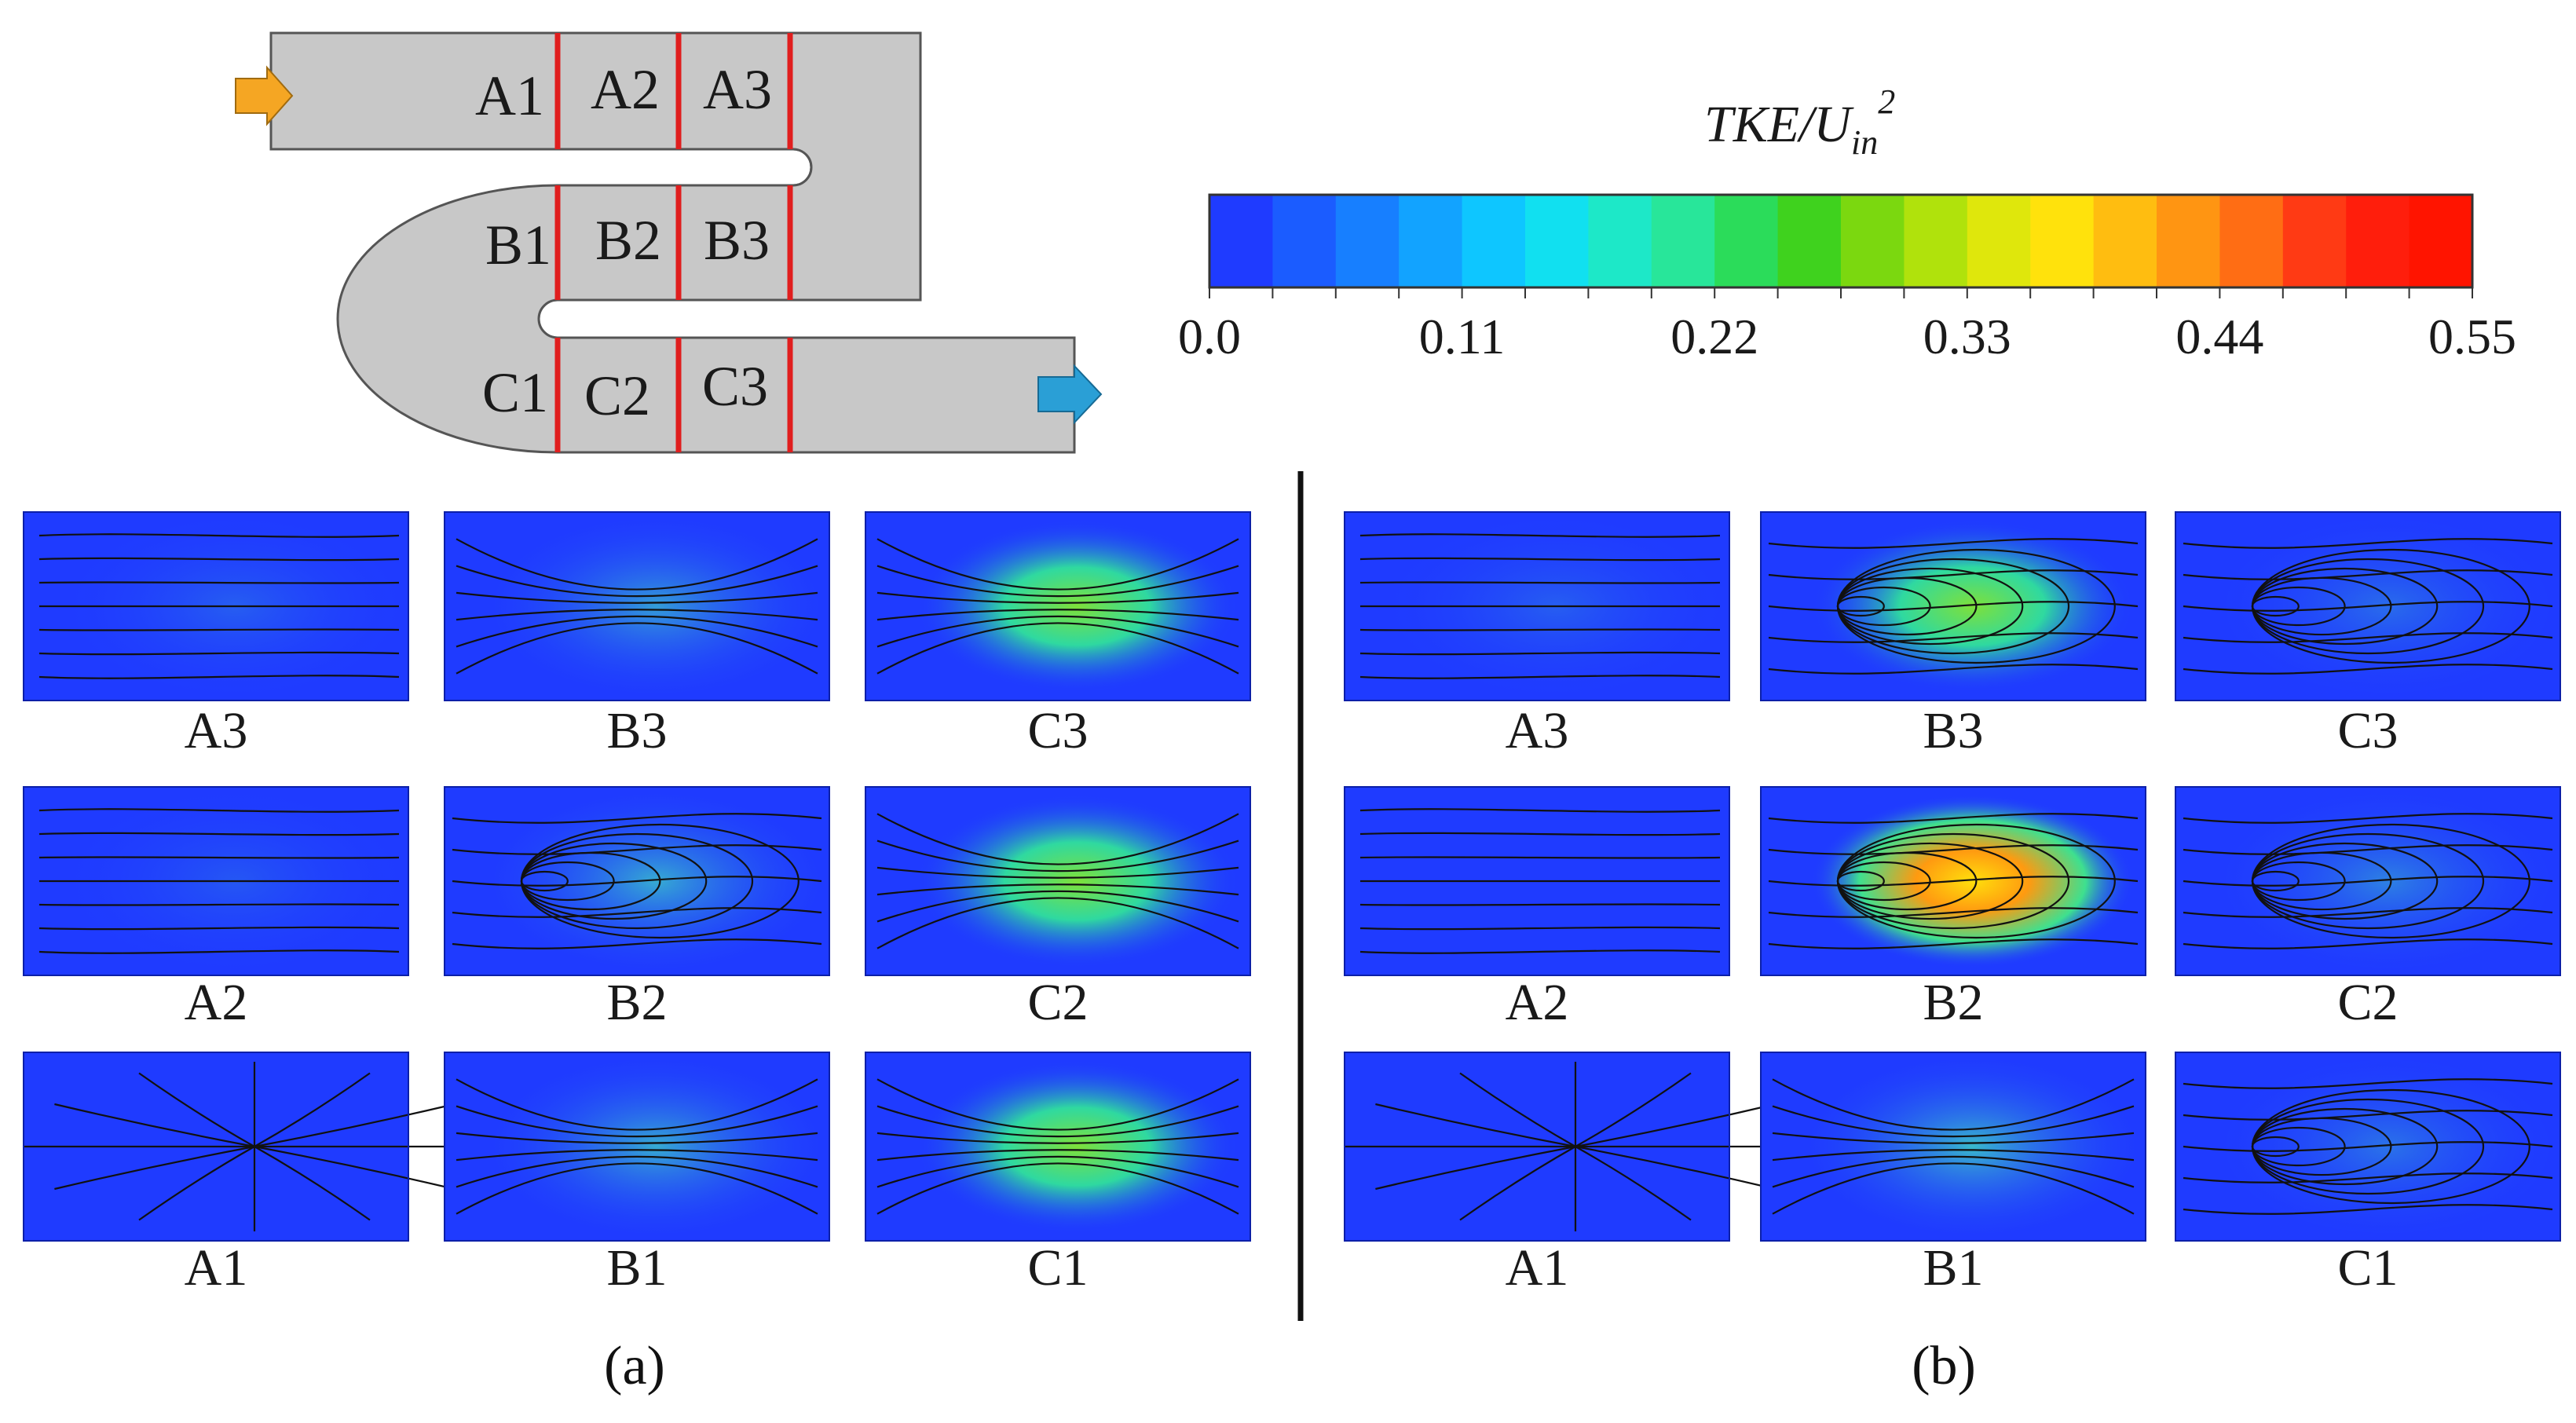 Image resolution: width=2576 pixels, height=1423 pixels. I want to click on contour-label: B3, so click(637, 730).